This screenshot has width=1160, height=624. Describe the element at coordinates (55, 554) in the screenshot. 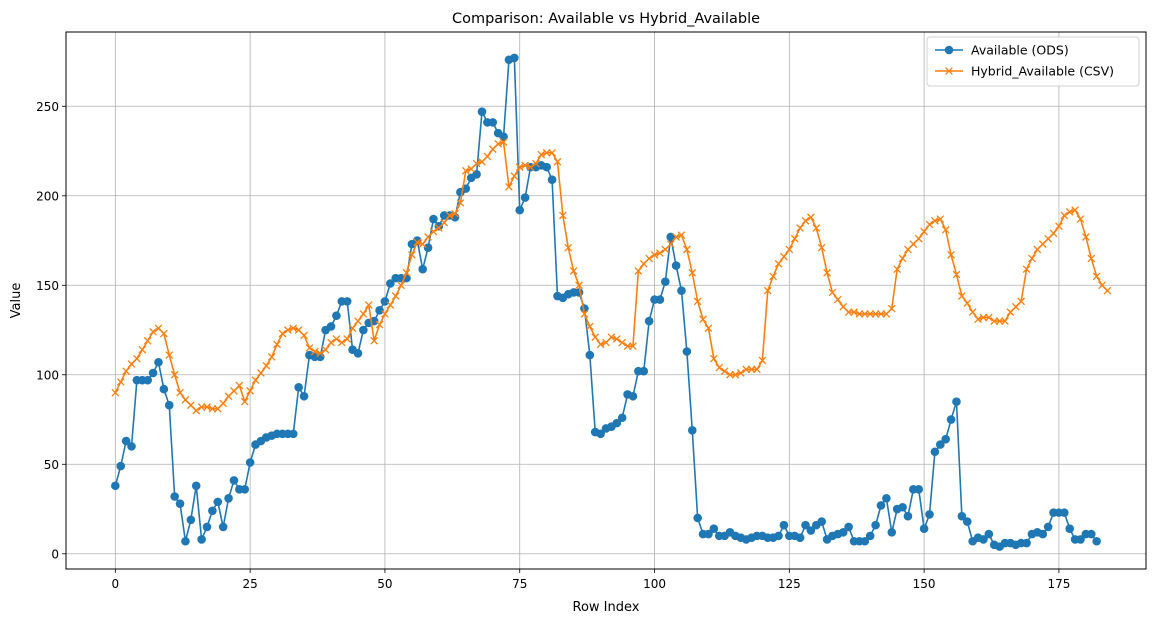

I see `y-tick-label: 0` at that location.